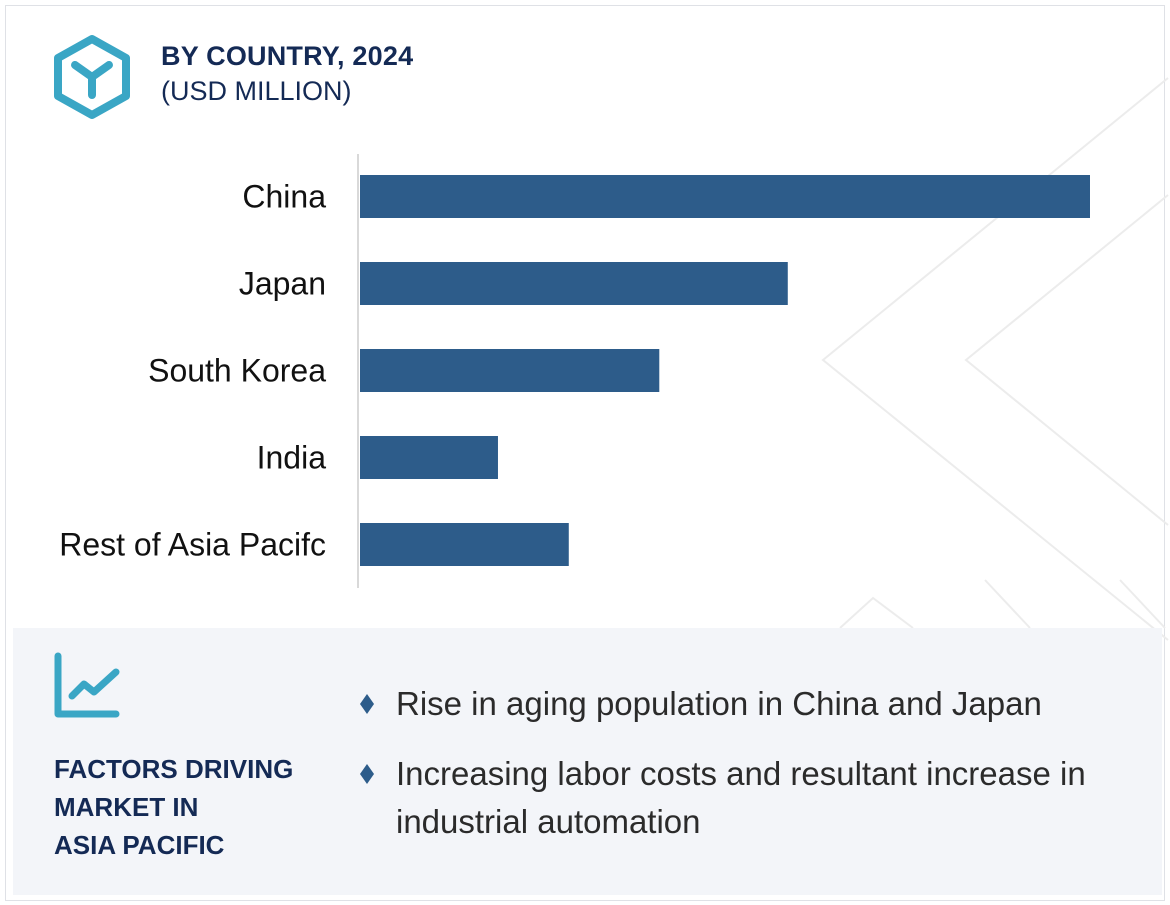 This screenshot has height=905, width=1170. Describe the element at coordinates (725, 196) in the screenshot. I see `bar-china` at that location.